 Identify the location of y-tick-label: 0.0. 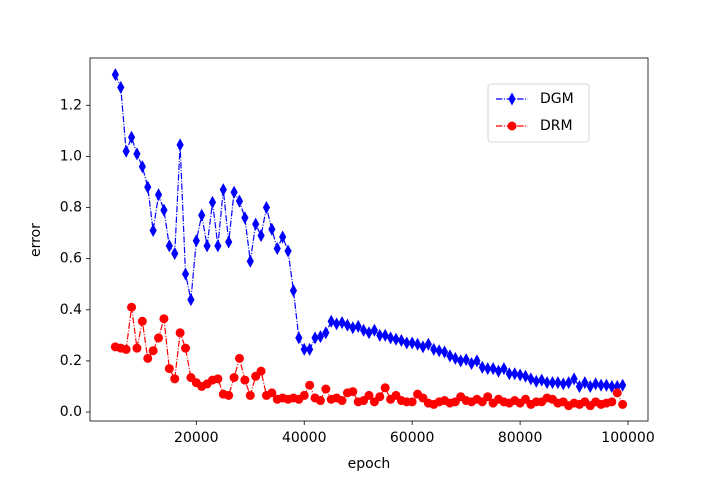
(71, 412).